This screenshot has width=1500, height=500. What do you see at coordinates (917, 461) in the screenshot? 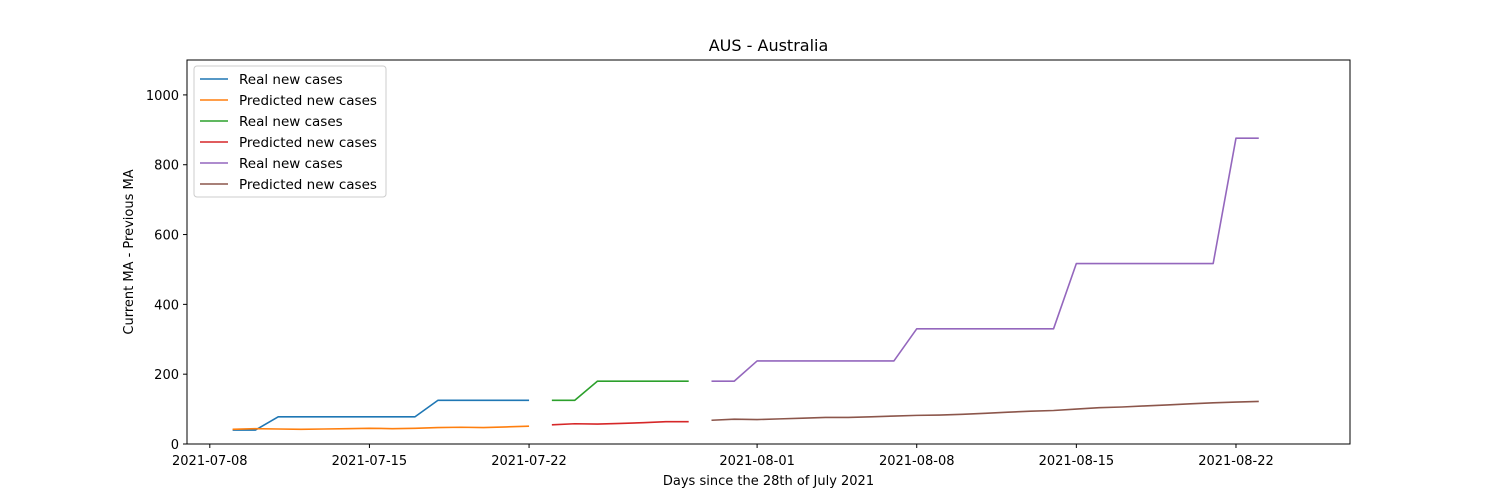
I see `x-tick-label: 2021-08-08` at bounding box center [917, 461].